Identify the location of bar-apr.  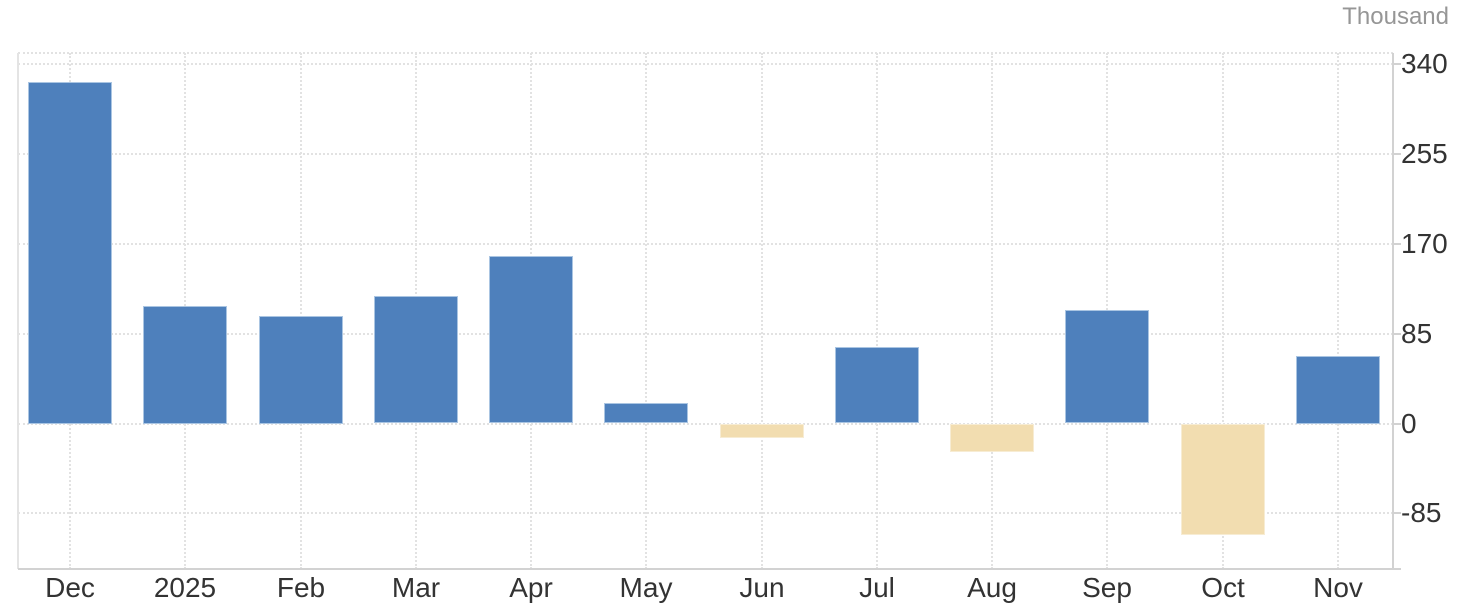
(531, 339).